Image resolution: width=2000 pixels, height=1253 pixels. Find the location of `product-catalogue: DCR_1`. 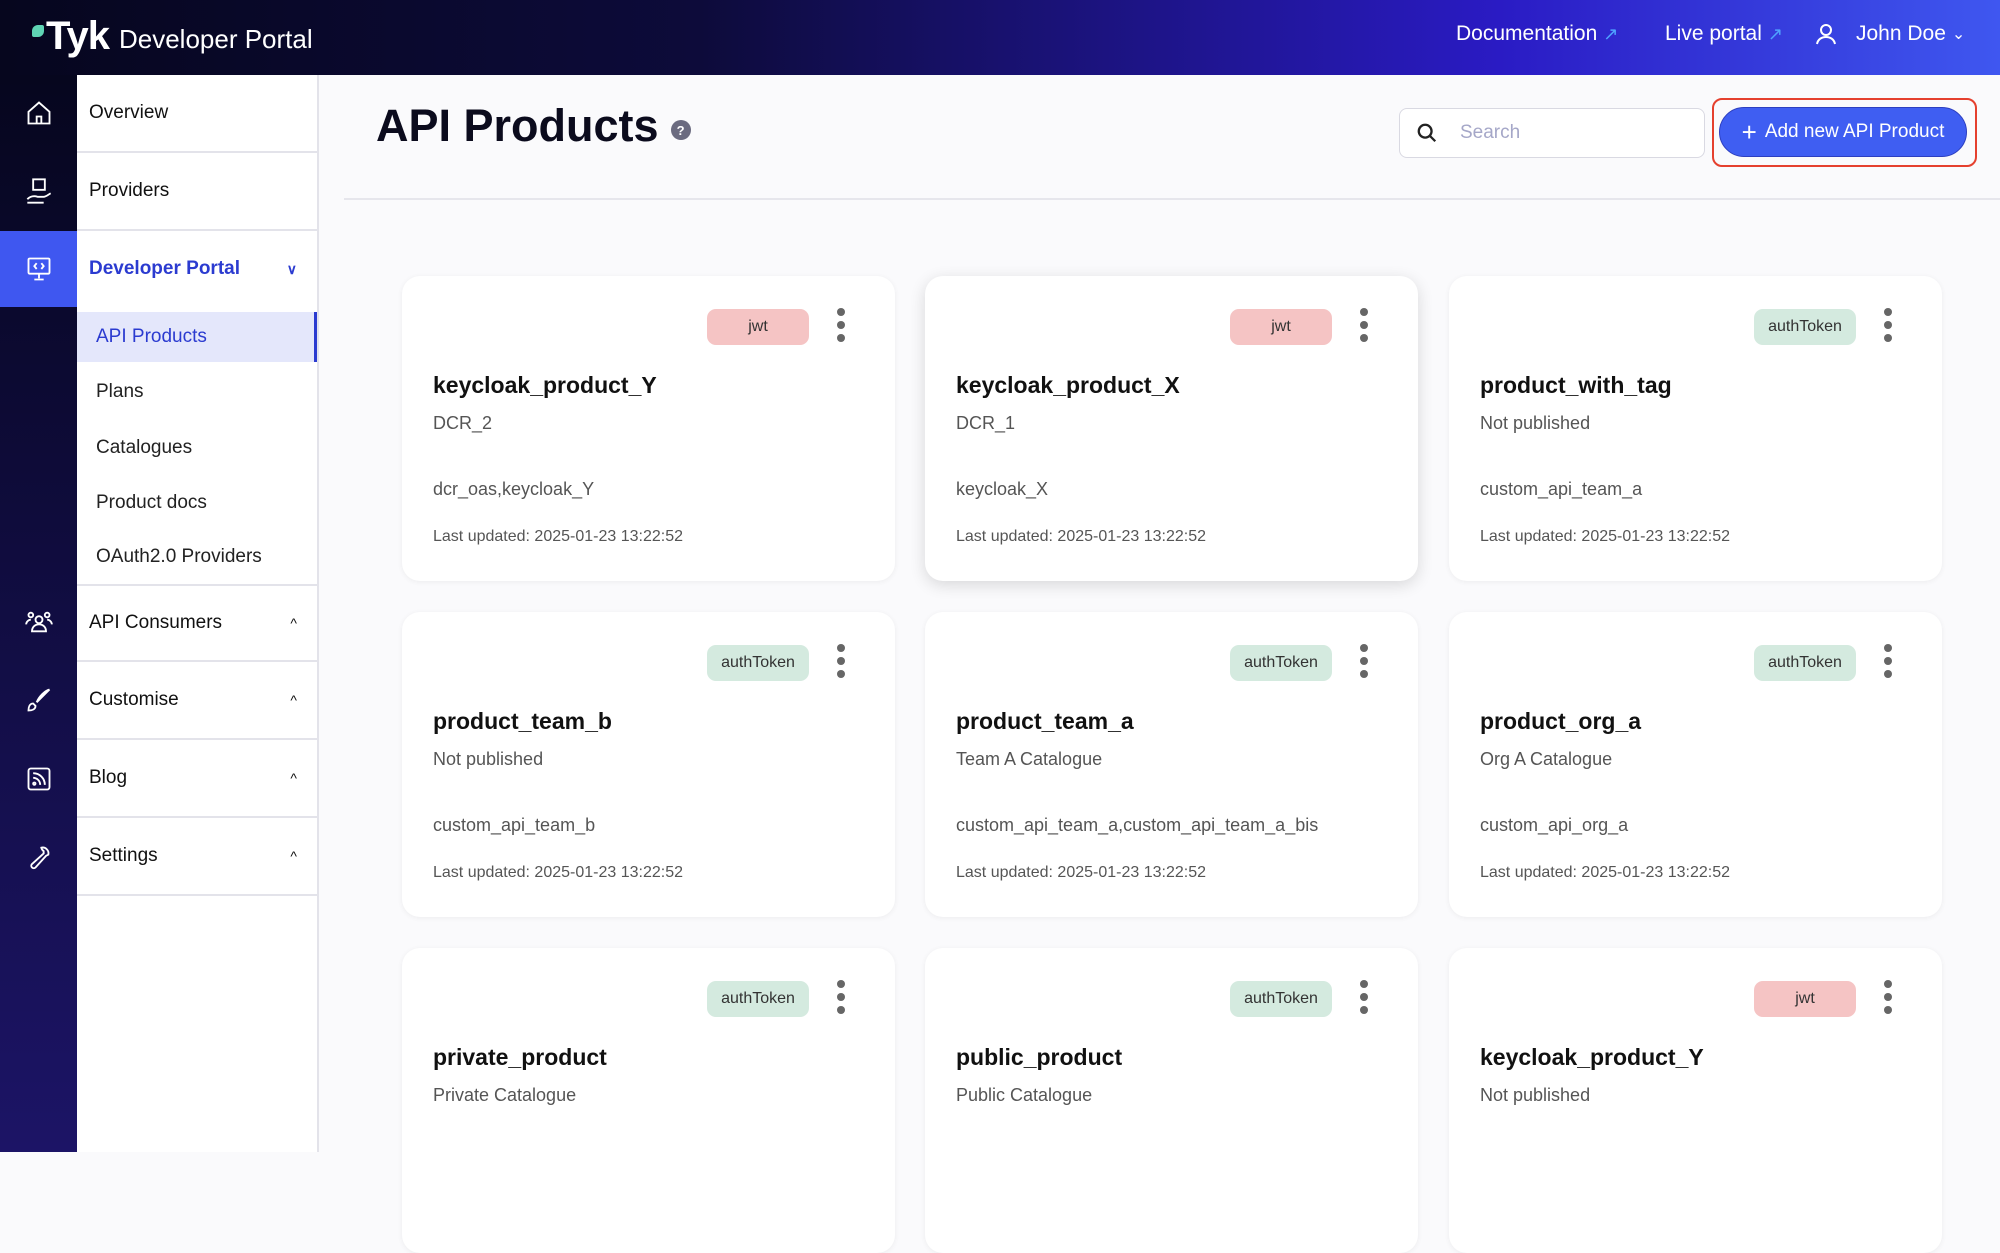

product-catalogue: DCR_1 is located at coordinates (986, 423).